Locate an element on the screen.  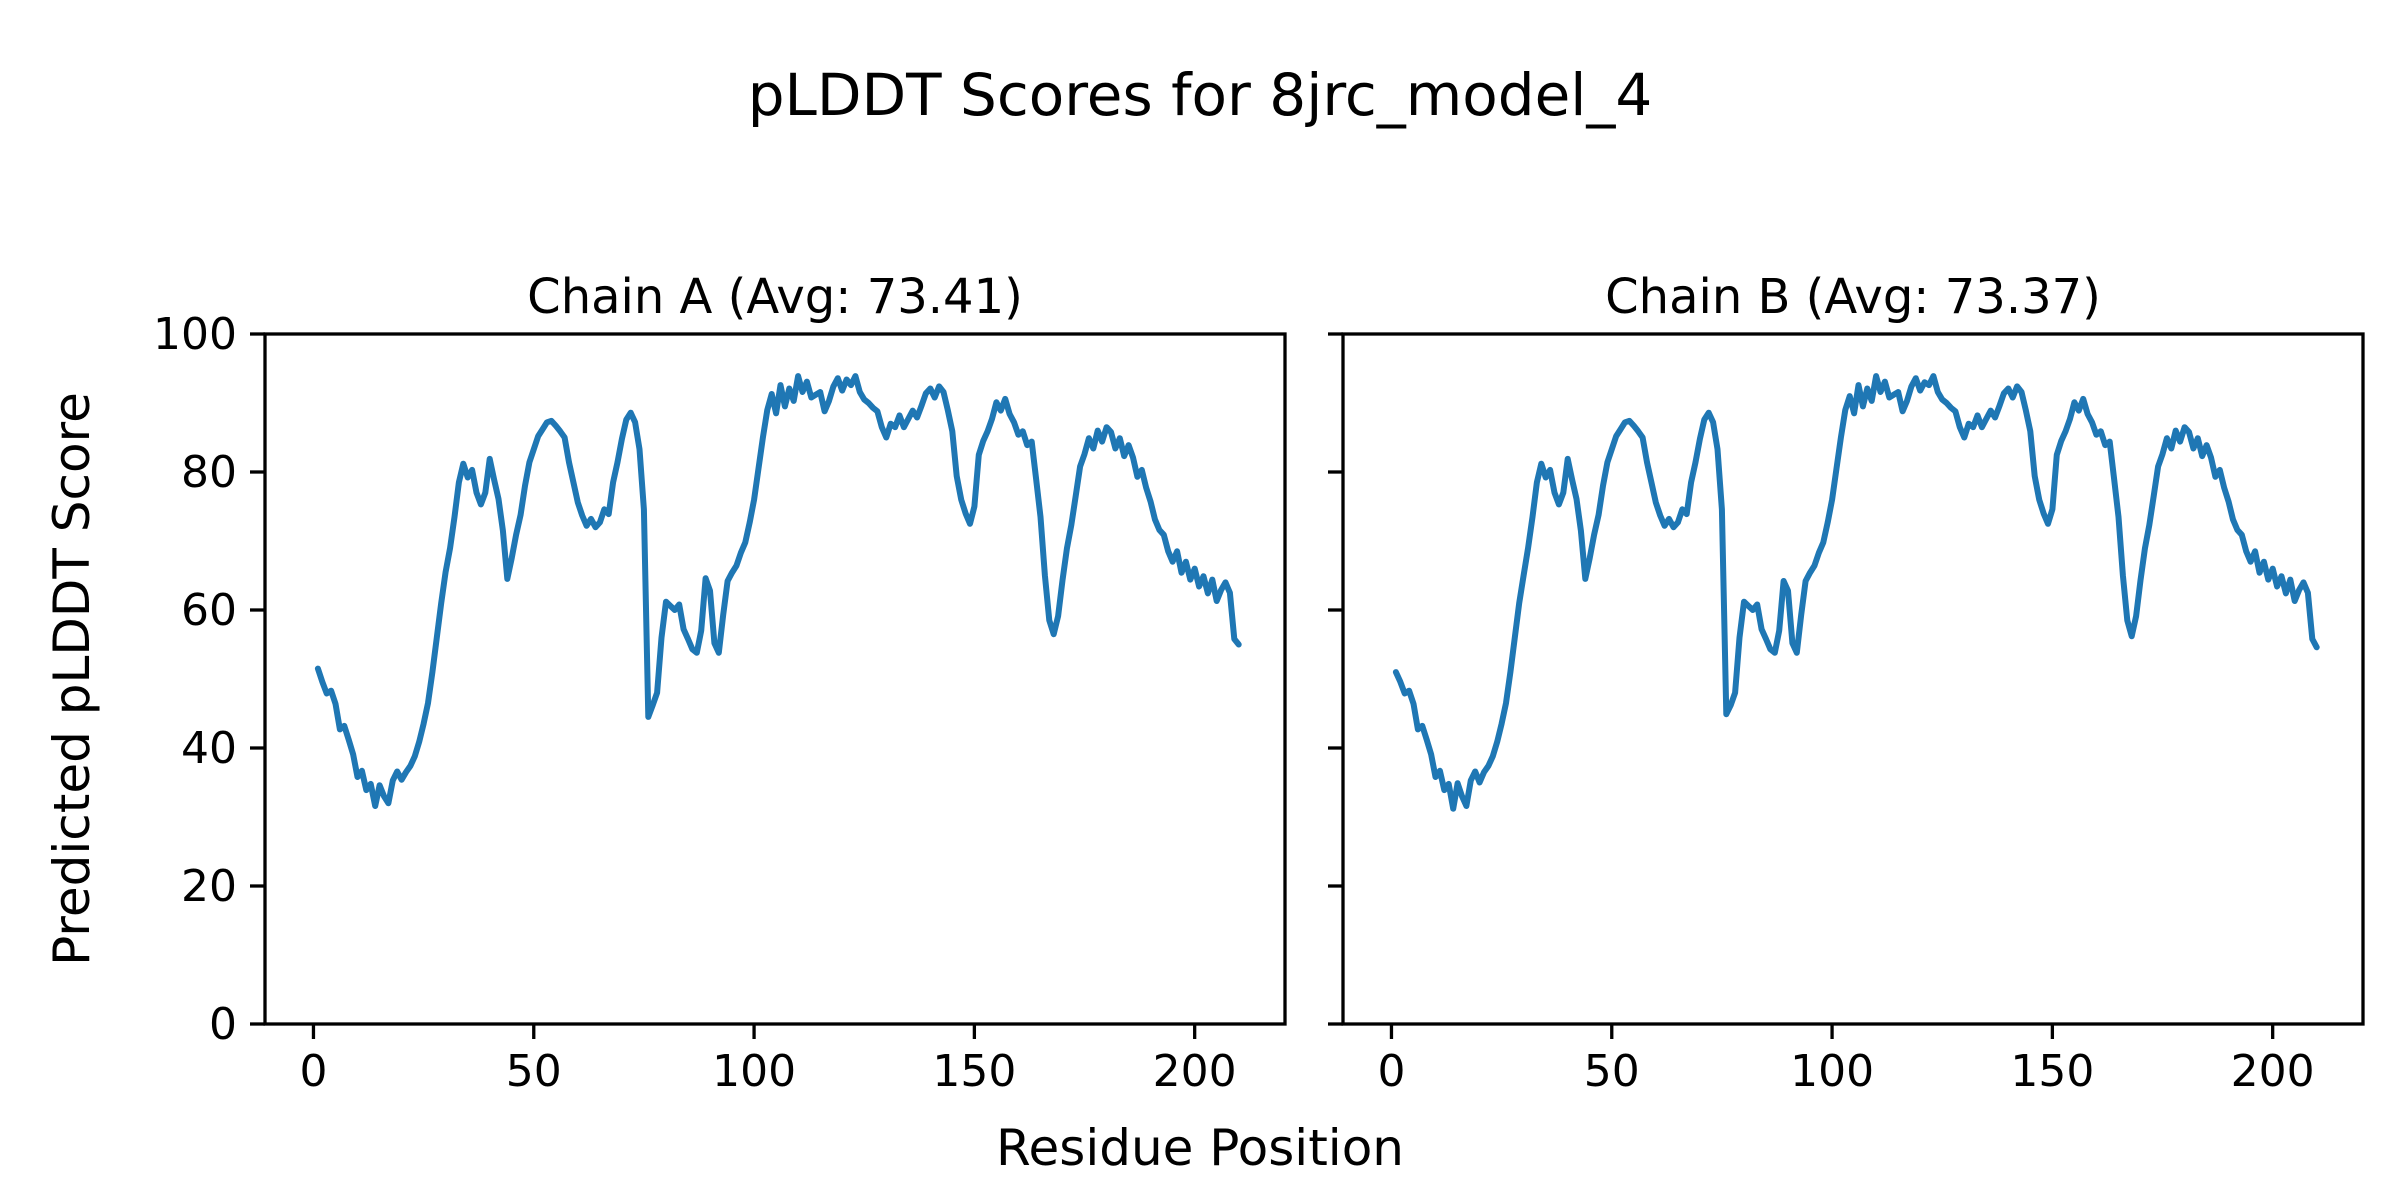
y-axis-label: Predicted pLDDT Score is located at coordinates (72, 679).